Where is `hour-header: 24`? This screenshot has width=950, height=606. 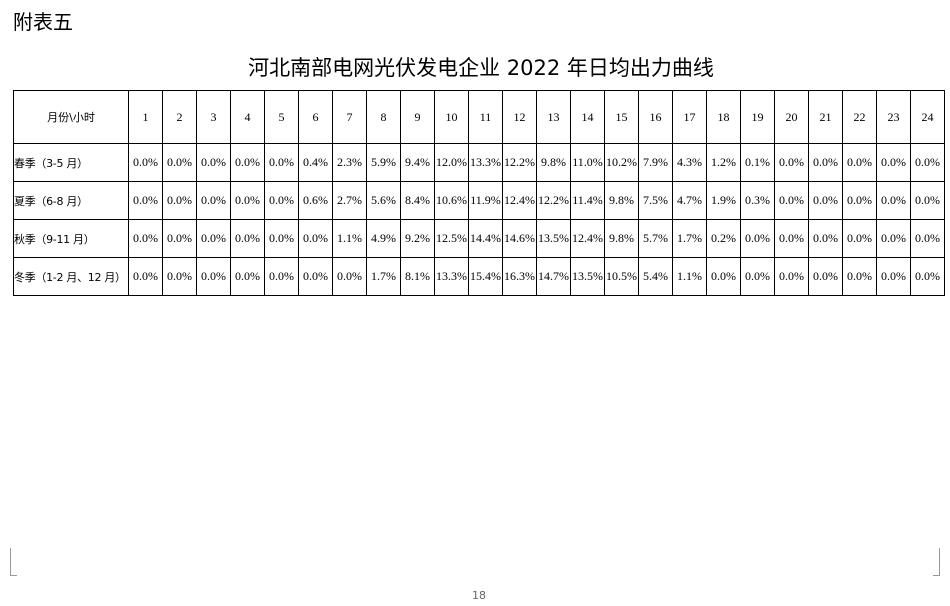 hour-header: 24 is located at coordinates (927, 117).